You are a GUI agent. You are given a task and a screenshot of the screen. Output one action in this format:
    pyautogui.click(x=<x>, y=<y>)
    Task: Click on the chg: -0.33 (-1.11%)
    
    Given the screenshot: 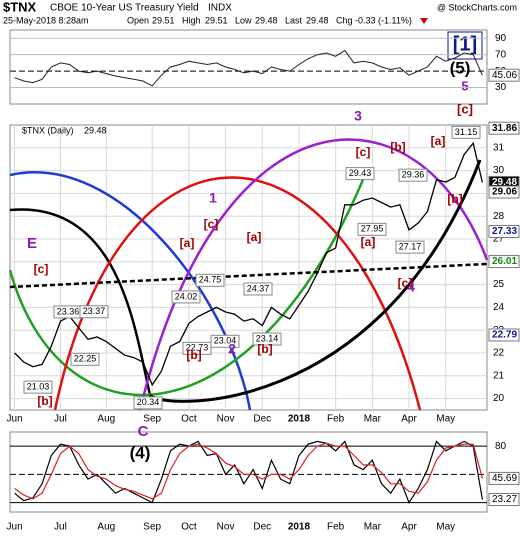 What is the action you would take?
    pyautogui.click(x=383, y=20)
    